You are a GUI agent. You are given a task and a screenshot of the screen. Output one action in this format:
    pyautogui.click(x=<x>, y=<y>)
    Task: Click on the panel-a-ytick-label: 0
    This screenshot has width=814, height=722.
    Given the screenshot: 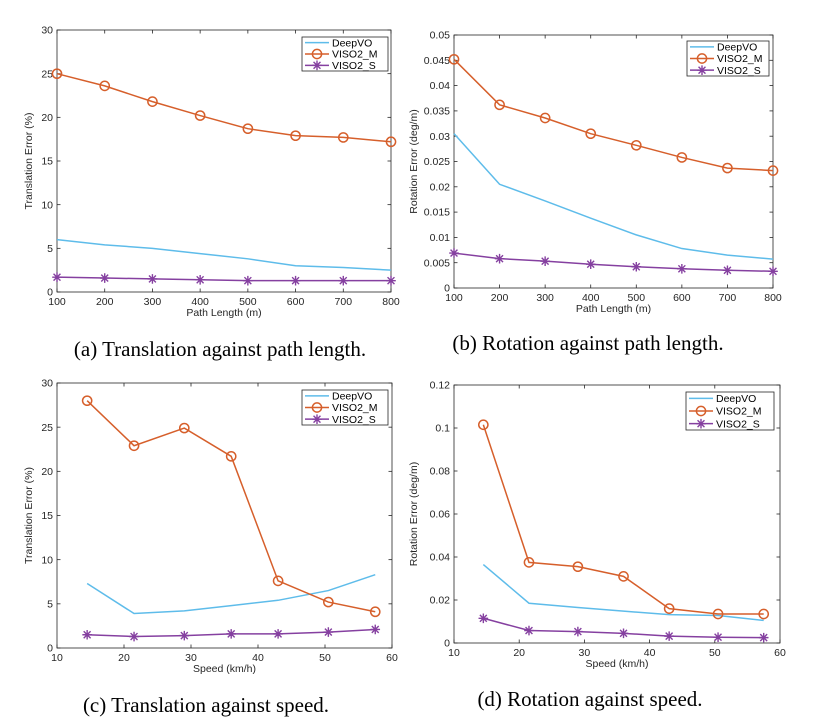 What is the action you would take?
    pyautogui.click(x=50, y=293)
    